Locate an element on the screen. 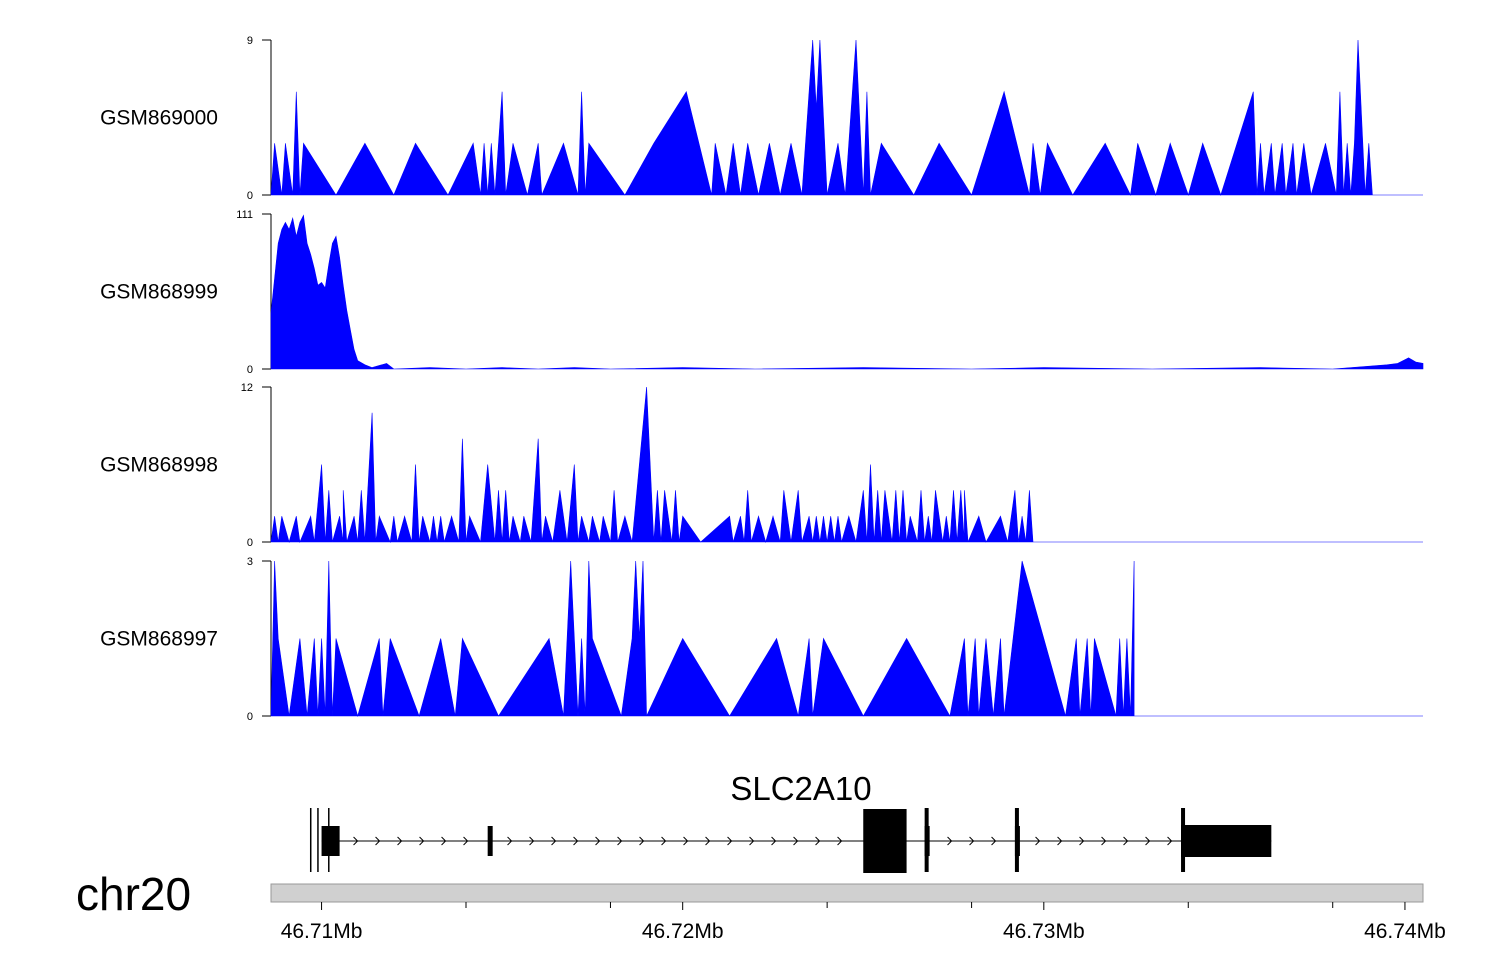 This screenshot has width=1500, height=980. gene-name-label: SLC2A10 is located at coordinates (800, 788).